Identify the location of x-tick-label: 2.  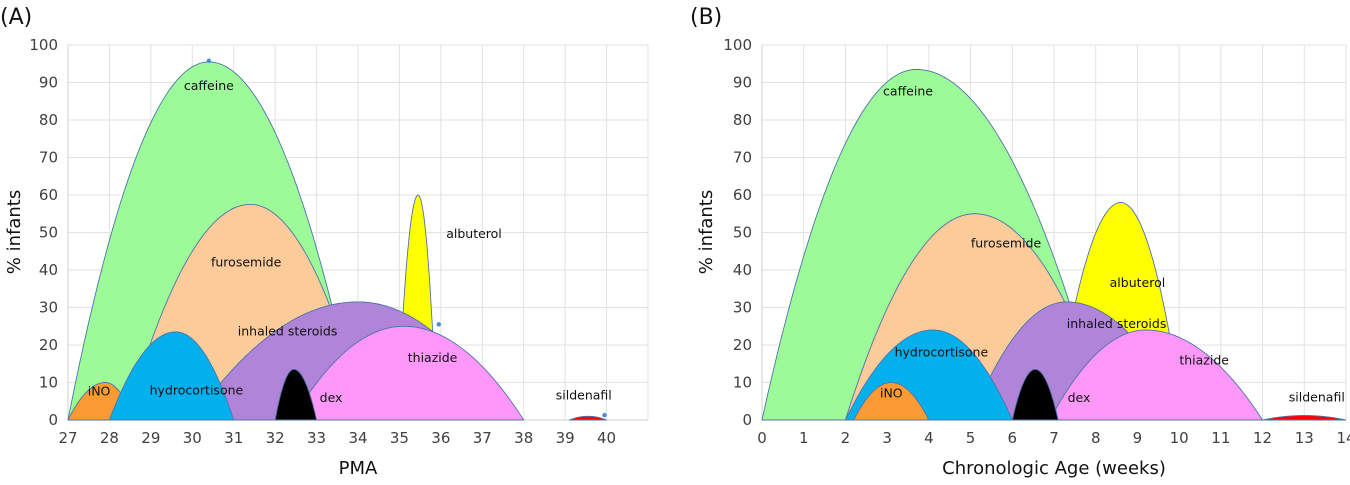
(846, 438).